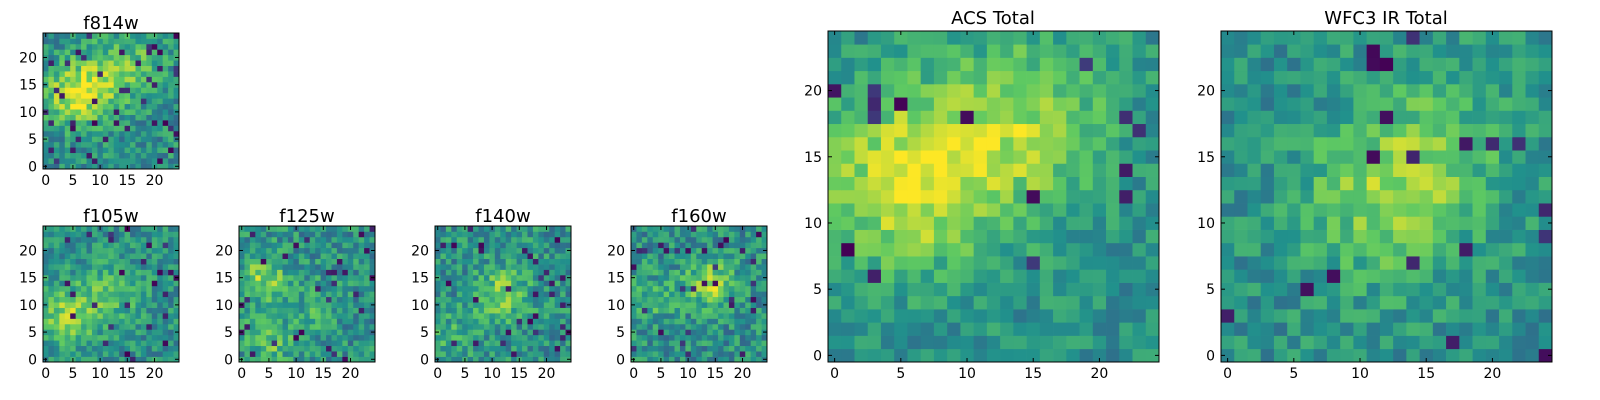  Describe the element at coordinates (45, 181) in the screenshot. I see `x-tick-label: 0` at that location.